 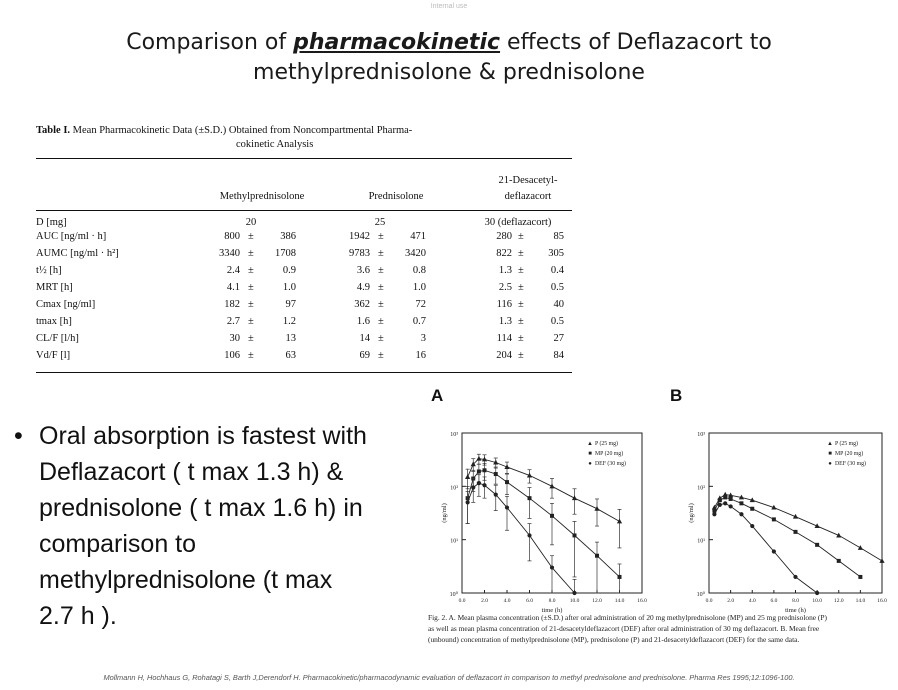 What do you see at coordinates (505, 287) in the screenshot?
I see `def-mean: 2.5` at bounding box center [505, 287].